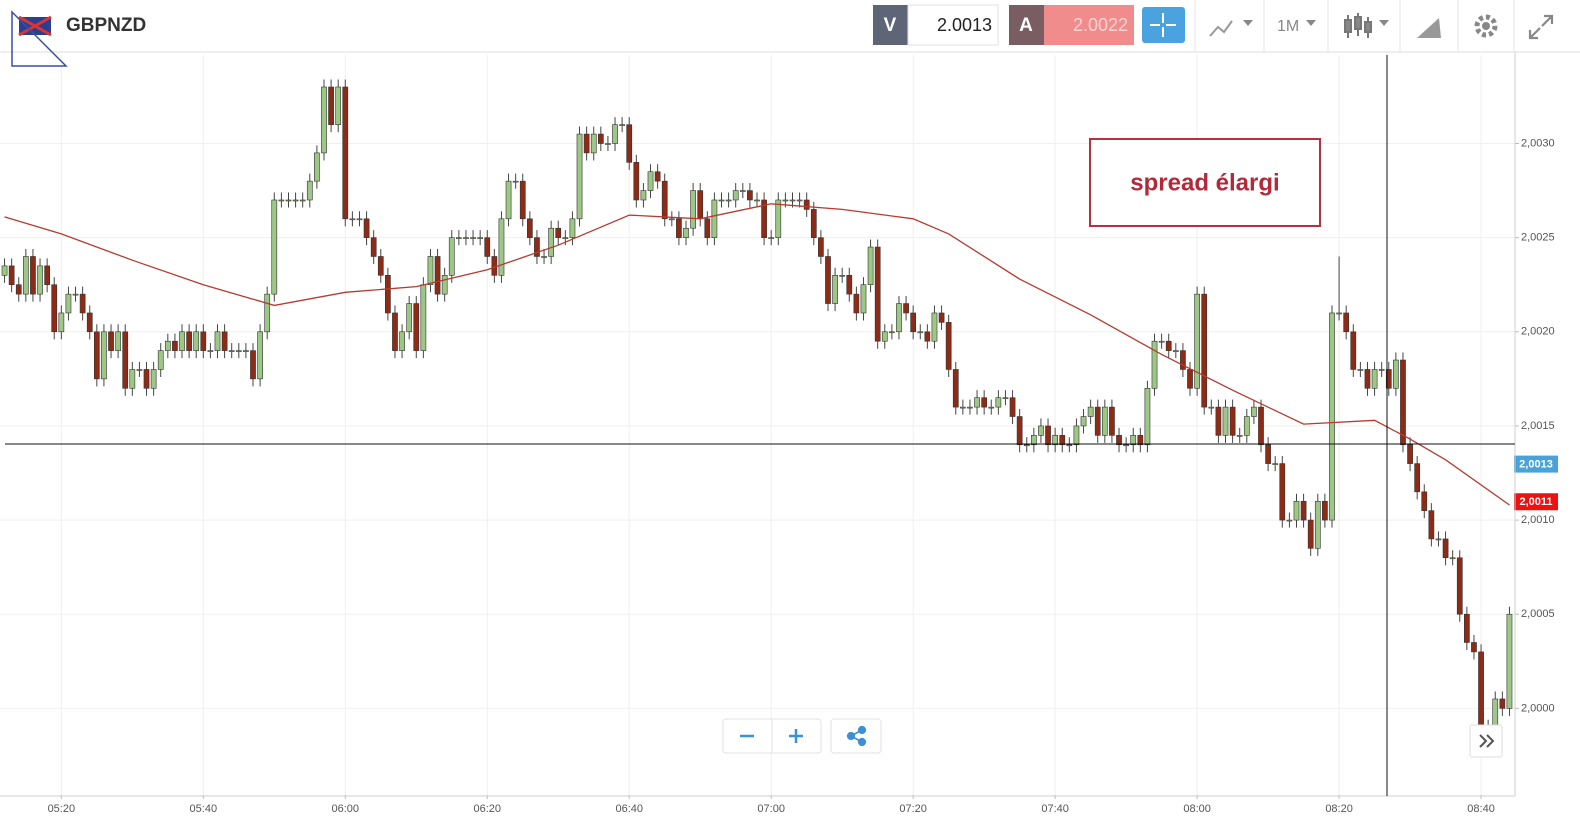 The image size is (1580, 835). I want to click on x-tick-label: 06:20, so click(487, 809).